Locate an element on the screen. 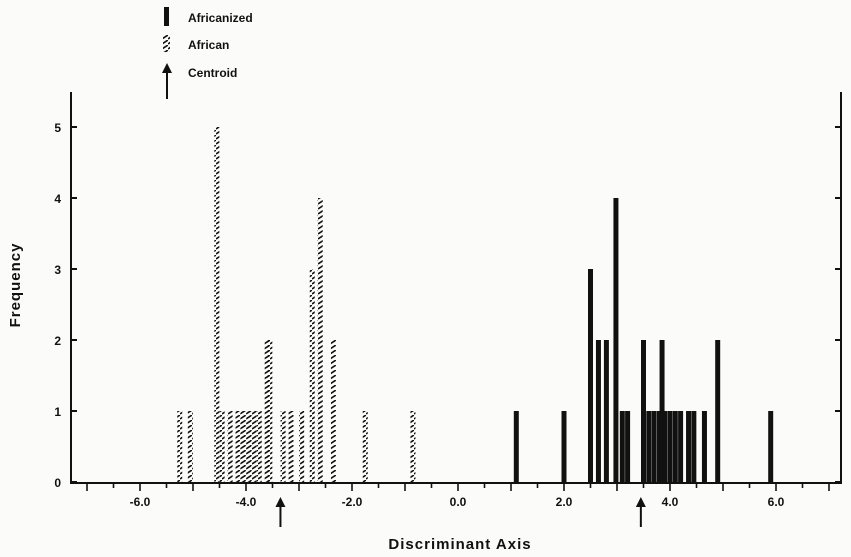 This screenshot has width=851, height=557. y-tick-label: 5 is located at coordinates (57, 128).